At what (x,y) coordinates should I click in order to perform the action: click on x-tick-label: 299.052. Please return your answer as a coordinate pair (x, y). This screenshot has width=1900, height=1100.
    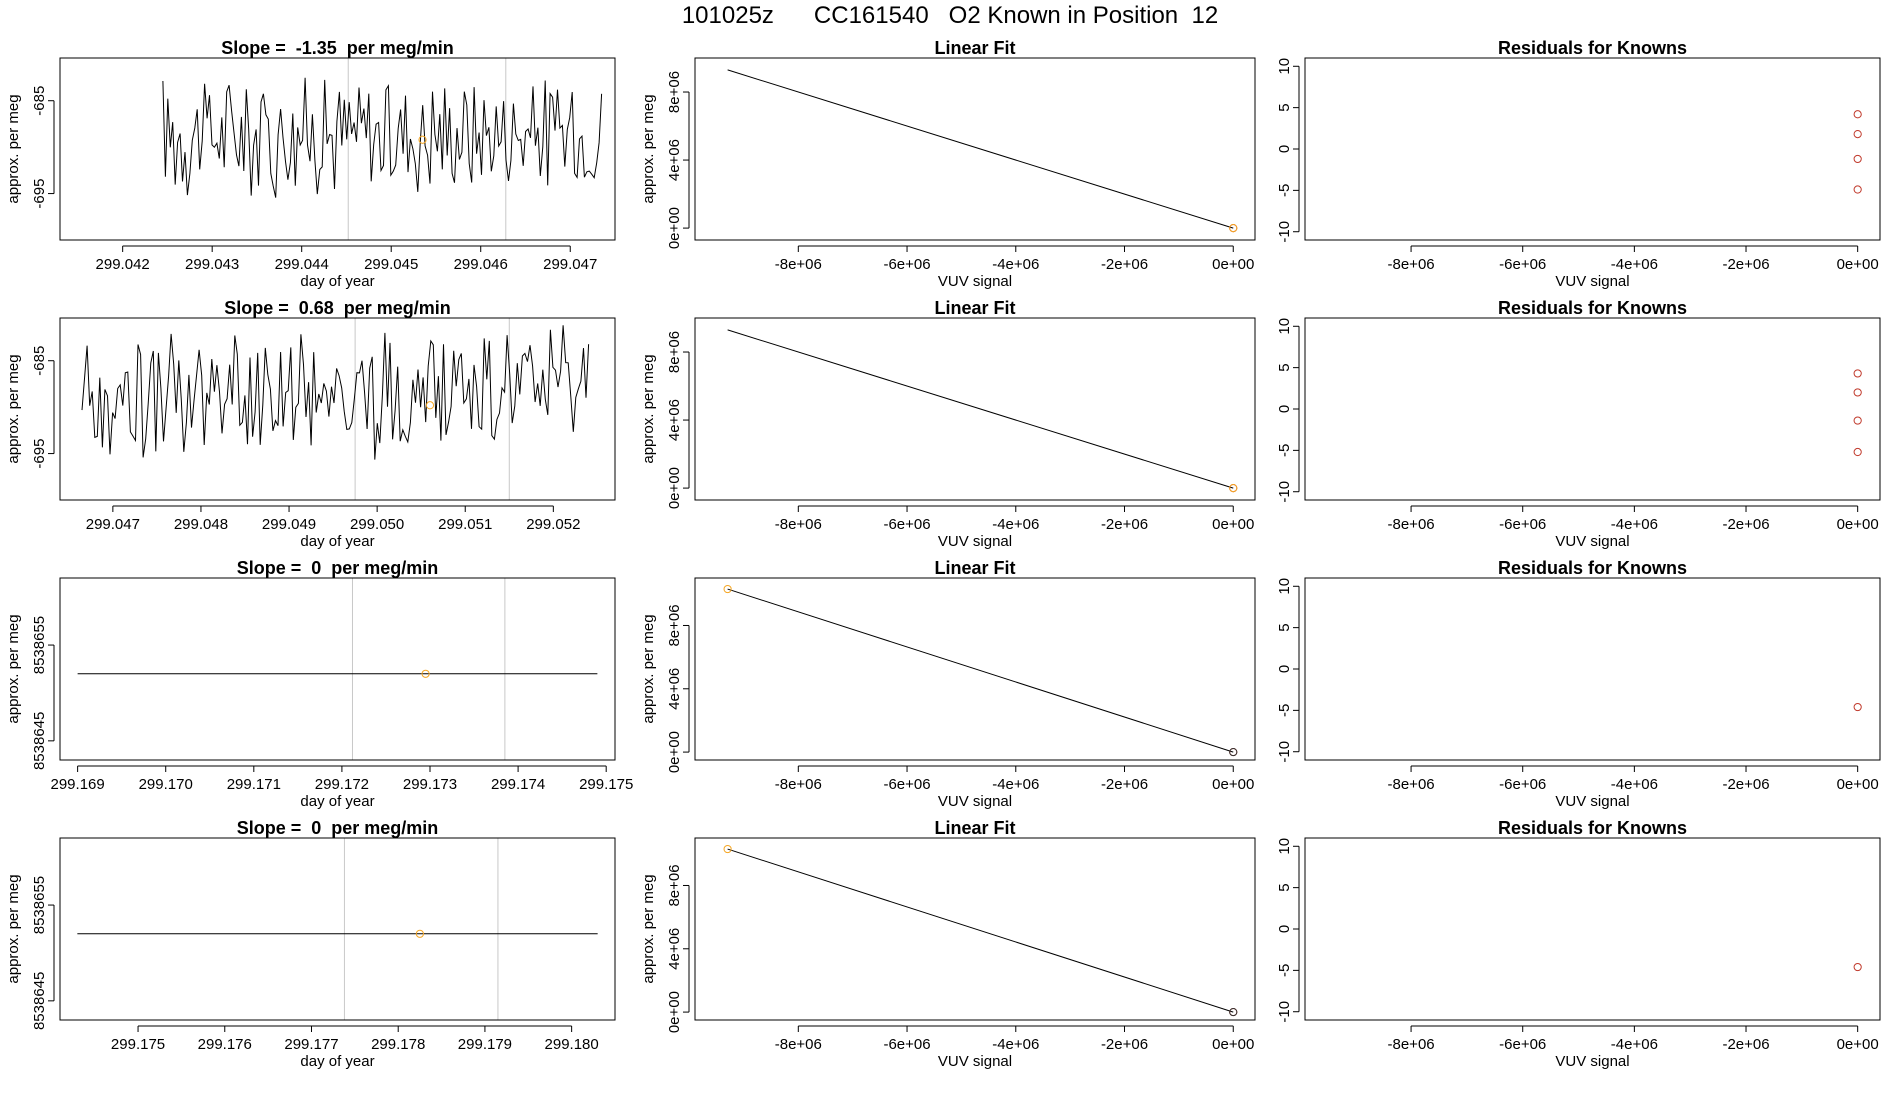
    Looking at the image, I should click on (553, 524).